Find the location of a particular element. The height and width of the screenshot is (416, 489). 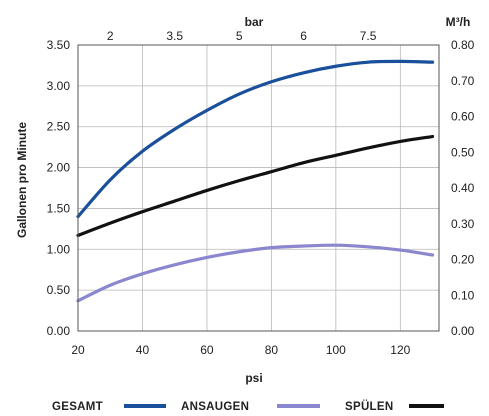

right-tick-label: 0.40 is located at coordinates (463, 188).